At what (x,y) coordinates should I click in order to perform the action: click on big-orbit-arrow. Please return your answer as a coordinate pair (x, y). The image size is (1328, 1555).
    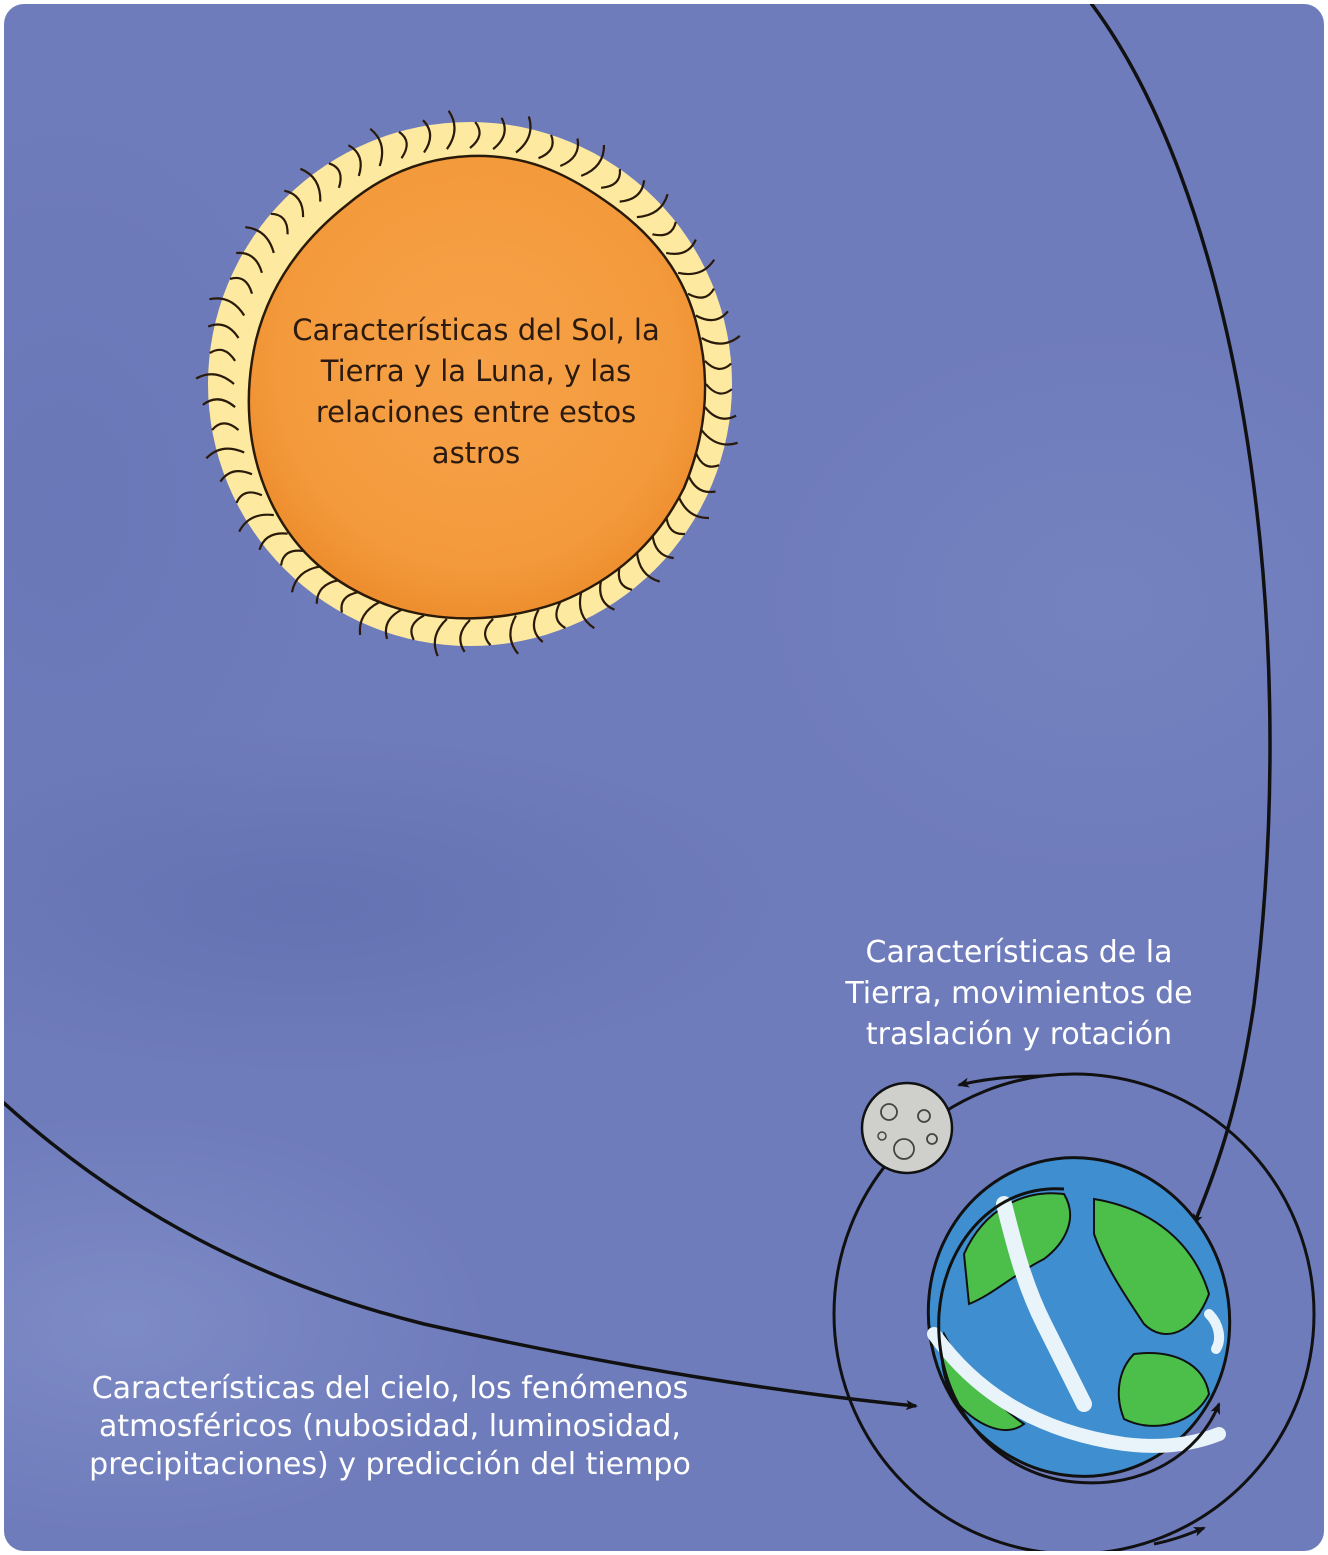
    Looking at the image, I should click on (1180, 615).